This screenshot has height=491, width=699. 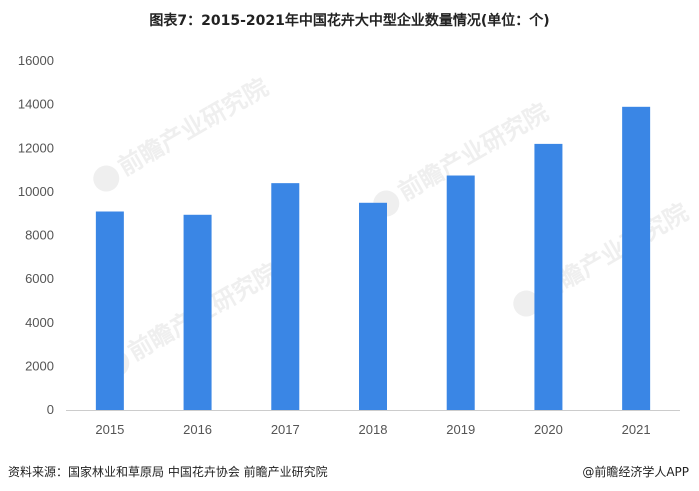 What do you see at coordinates (39, 235) in the screenshot?
I see `y-tick-label: 8000` at bounding box center [39, 235].